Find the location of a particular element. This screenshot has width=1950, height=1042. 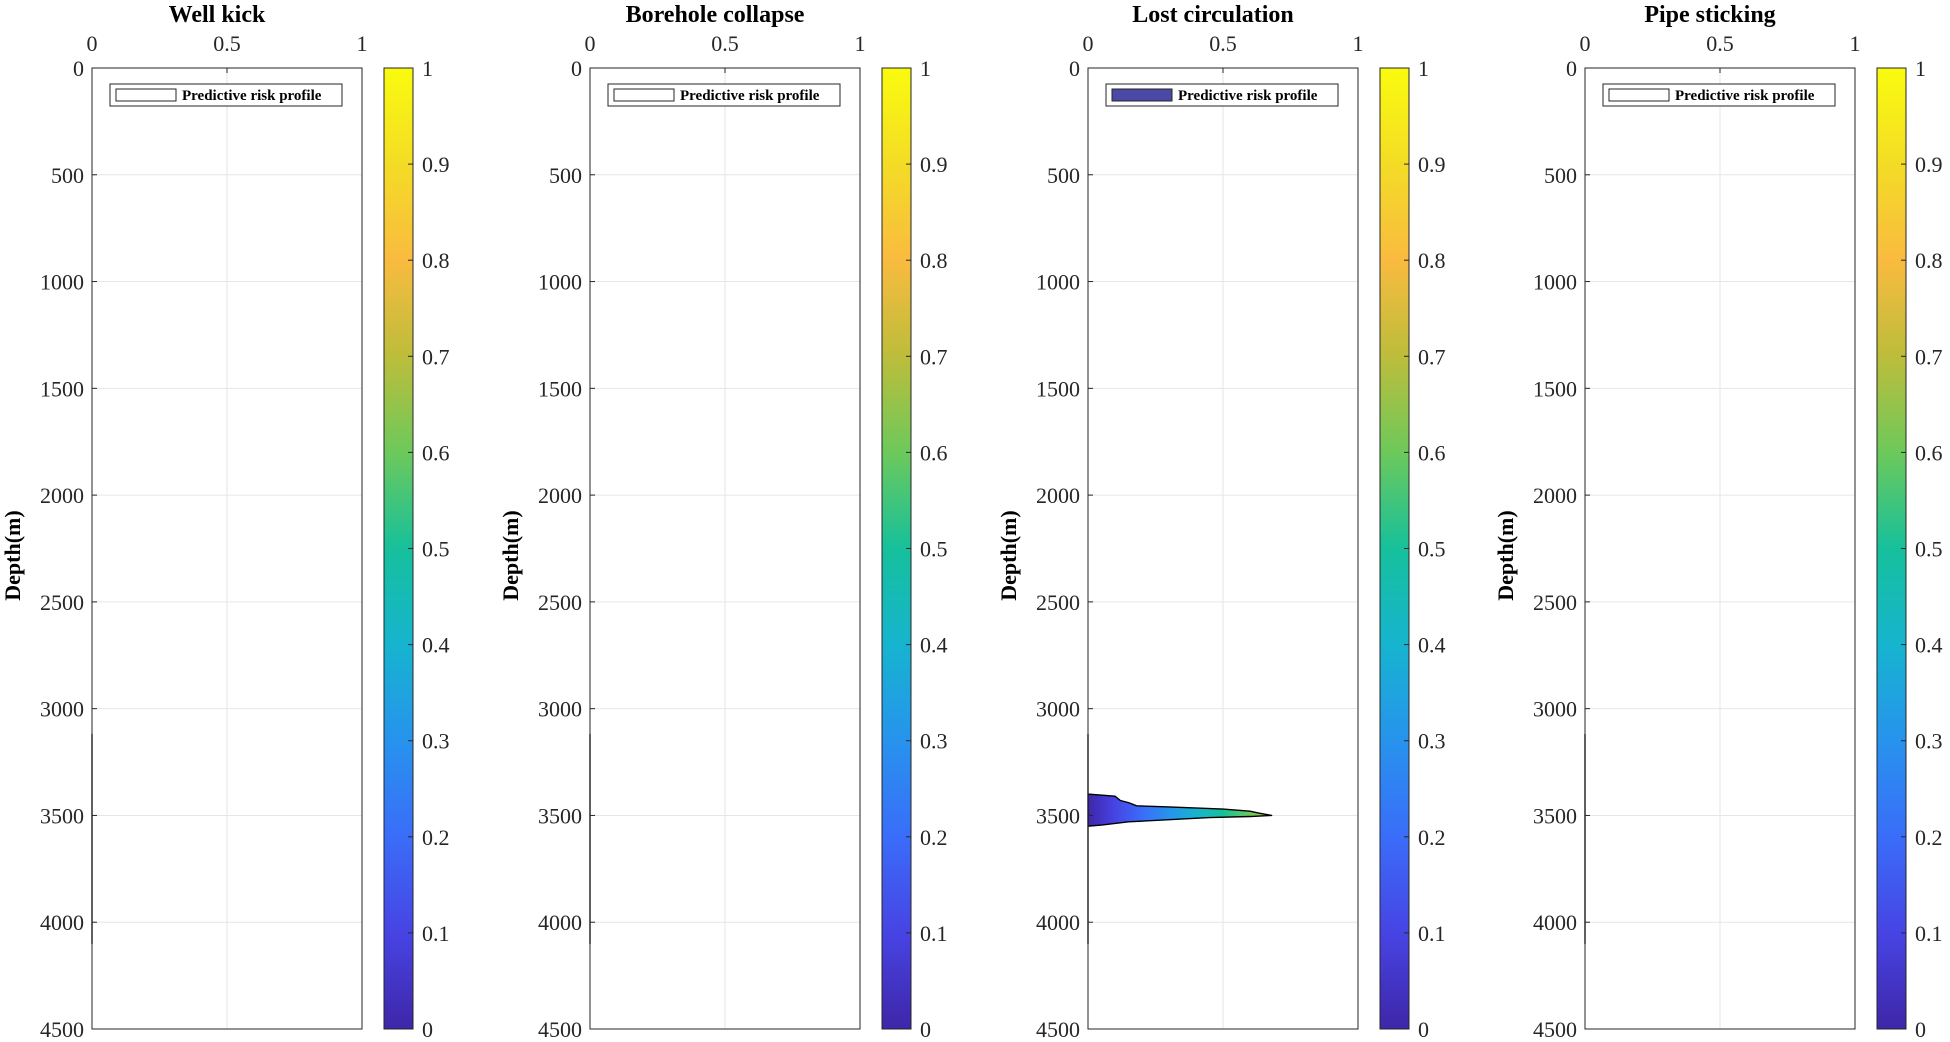

chart-title: Well kick is located at coordinates (217, 15).